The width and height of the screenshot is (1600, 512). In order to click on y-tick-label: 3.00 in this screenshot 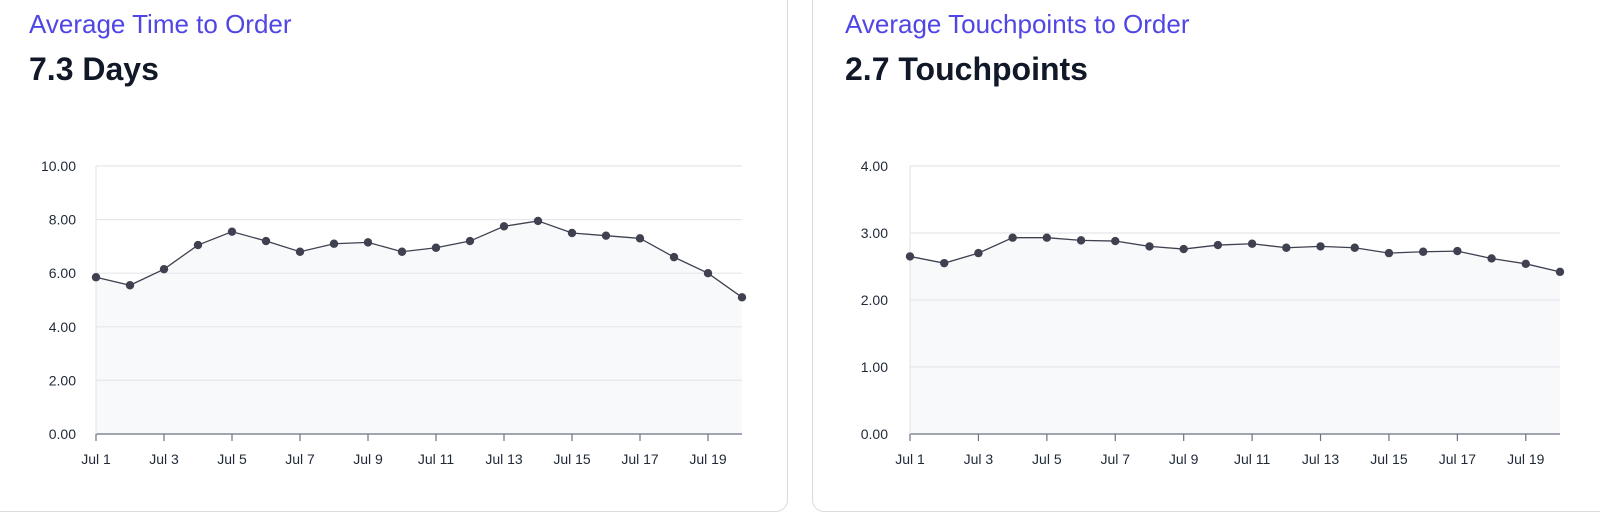, I will do `click(874, 233)`.